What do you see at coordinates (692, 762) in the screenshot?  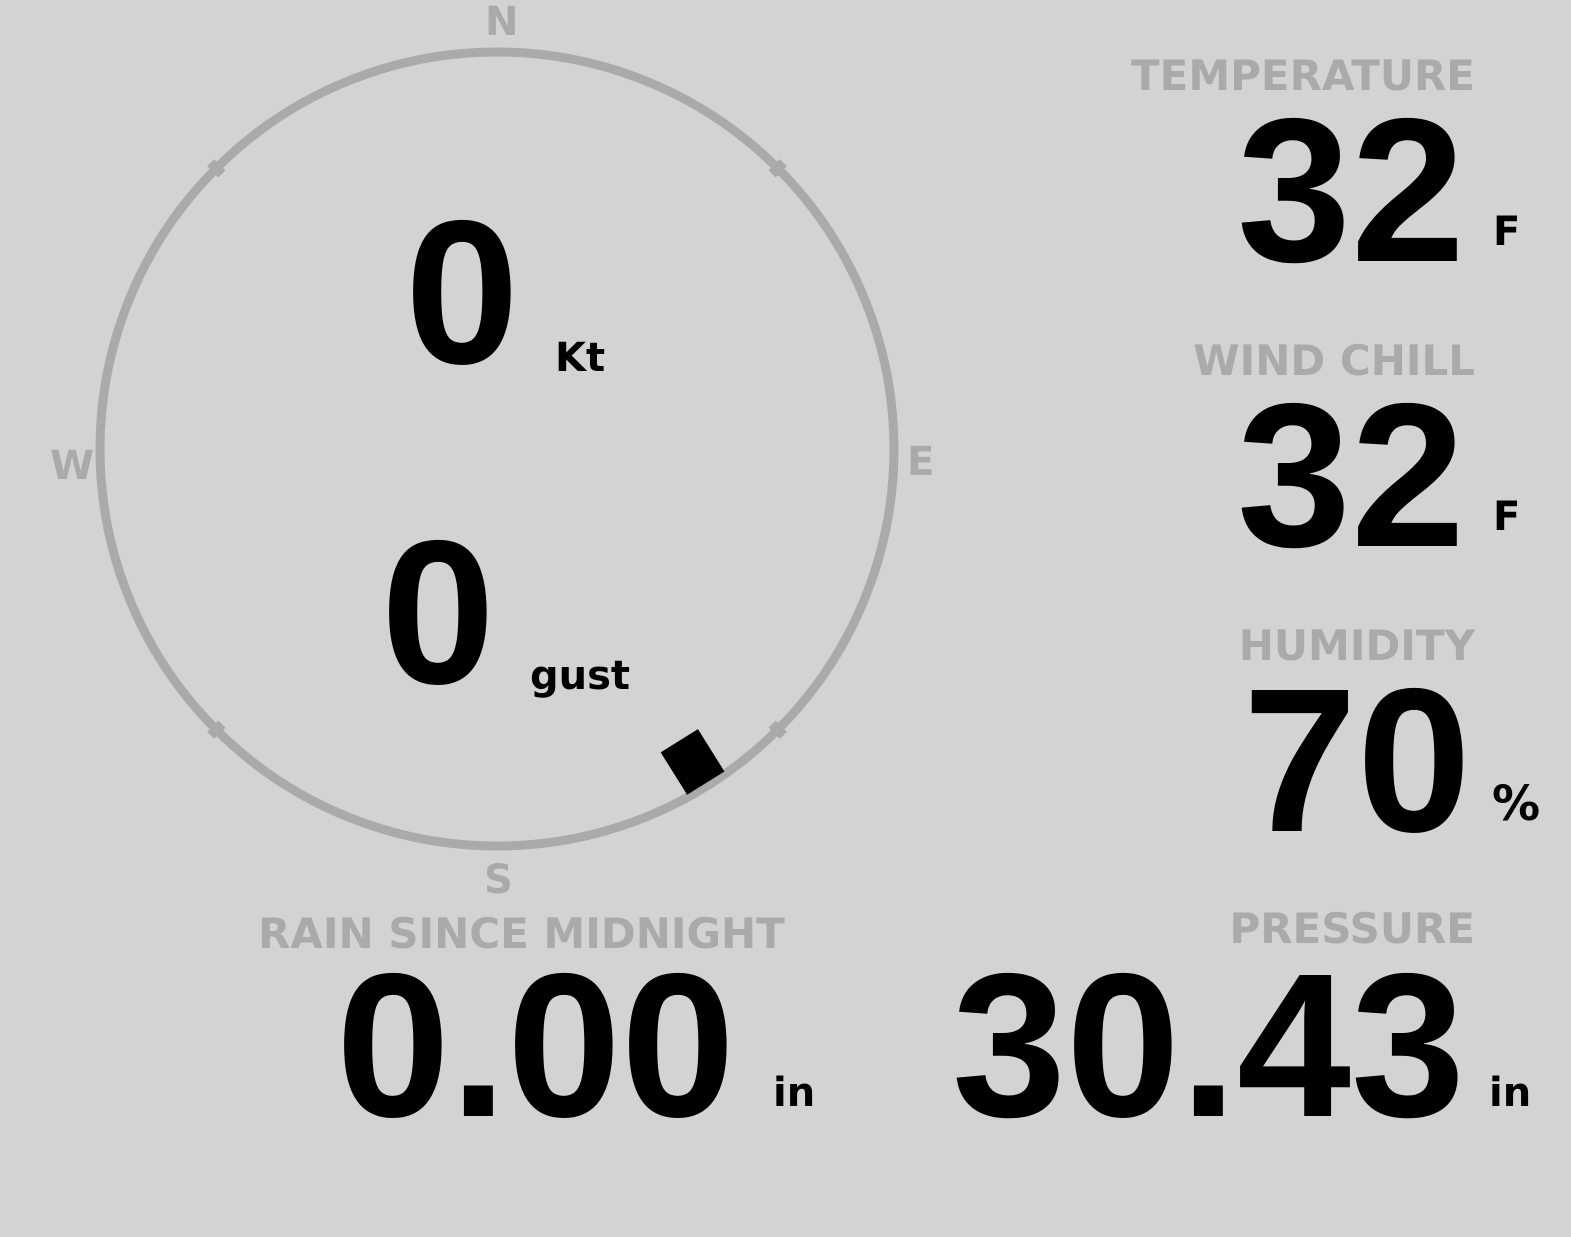 I see `wind-direction-marker` at bounding box center [692, 762].